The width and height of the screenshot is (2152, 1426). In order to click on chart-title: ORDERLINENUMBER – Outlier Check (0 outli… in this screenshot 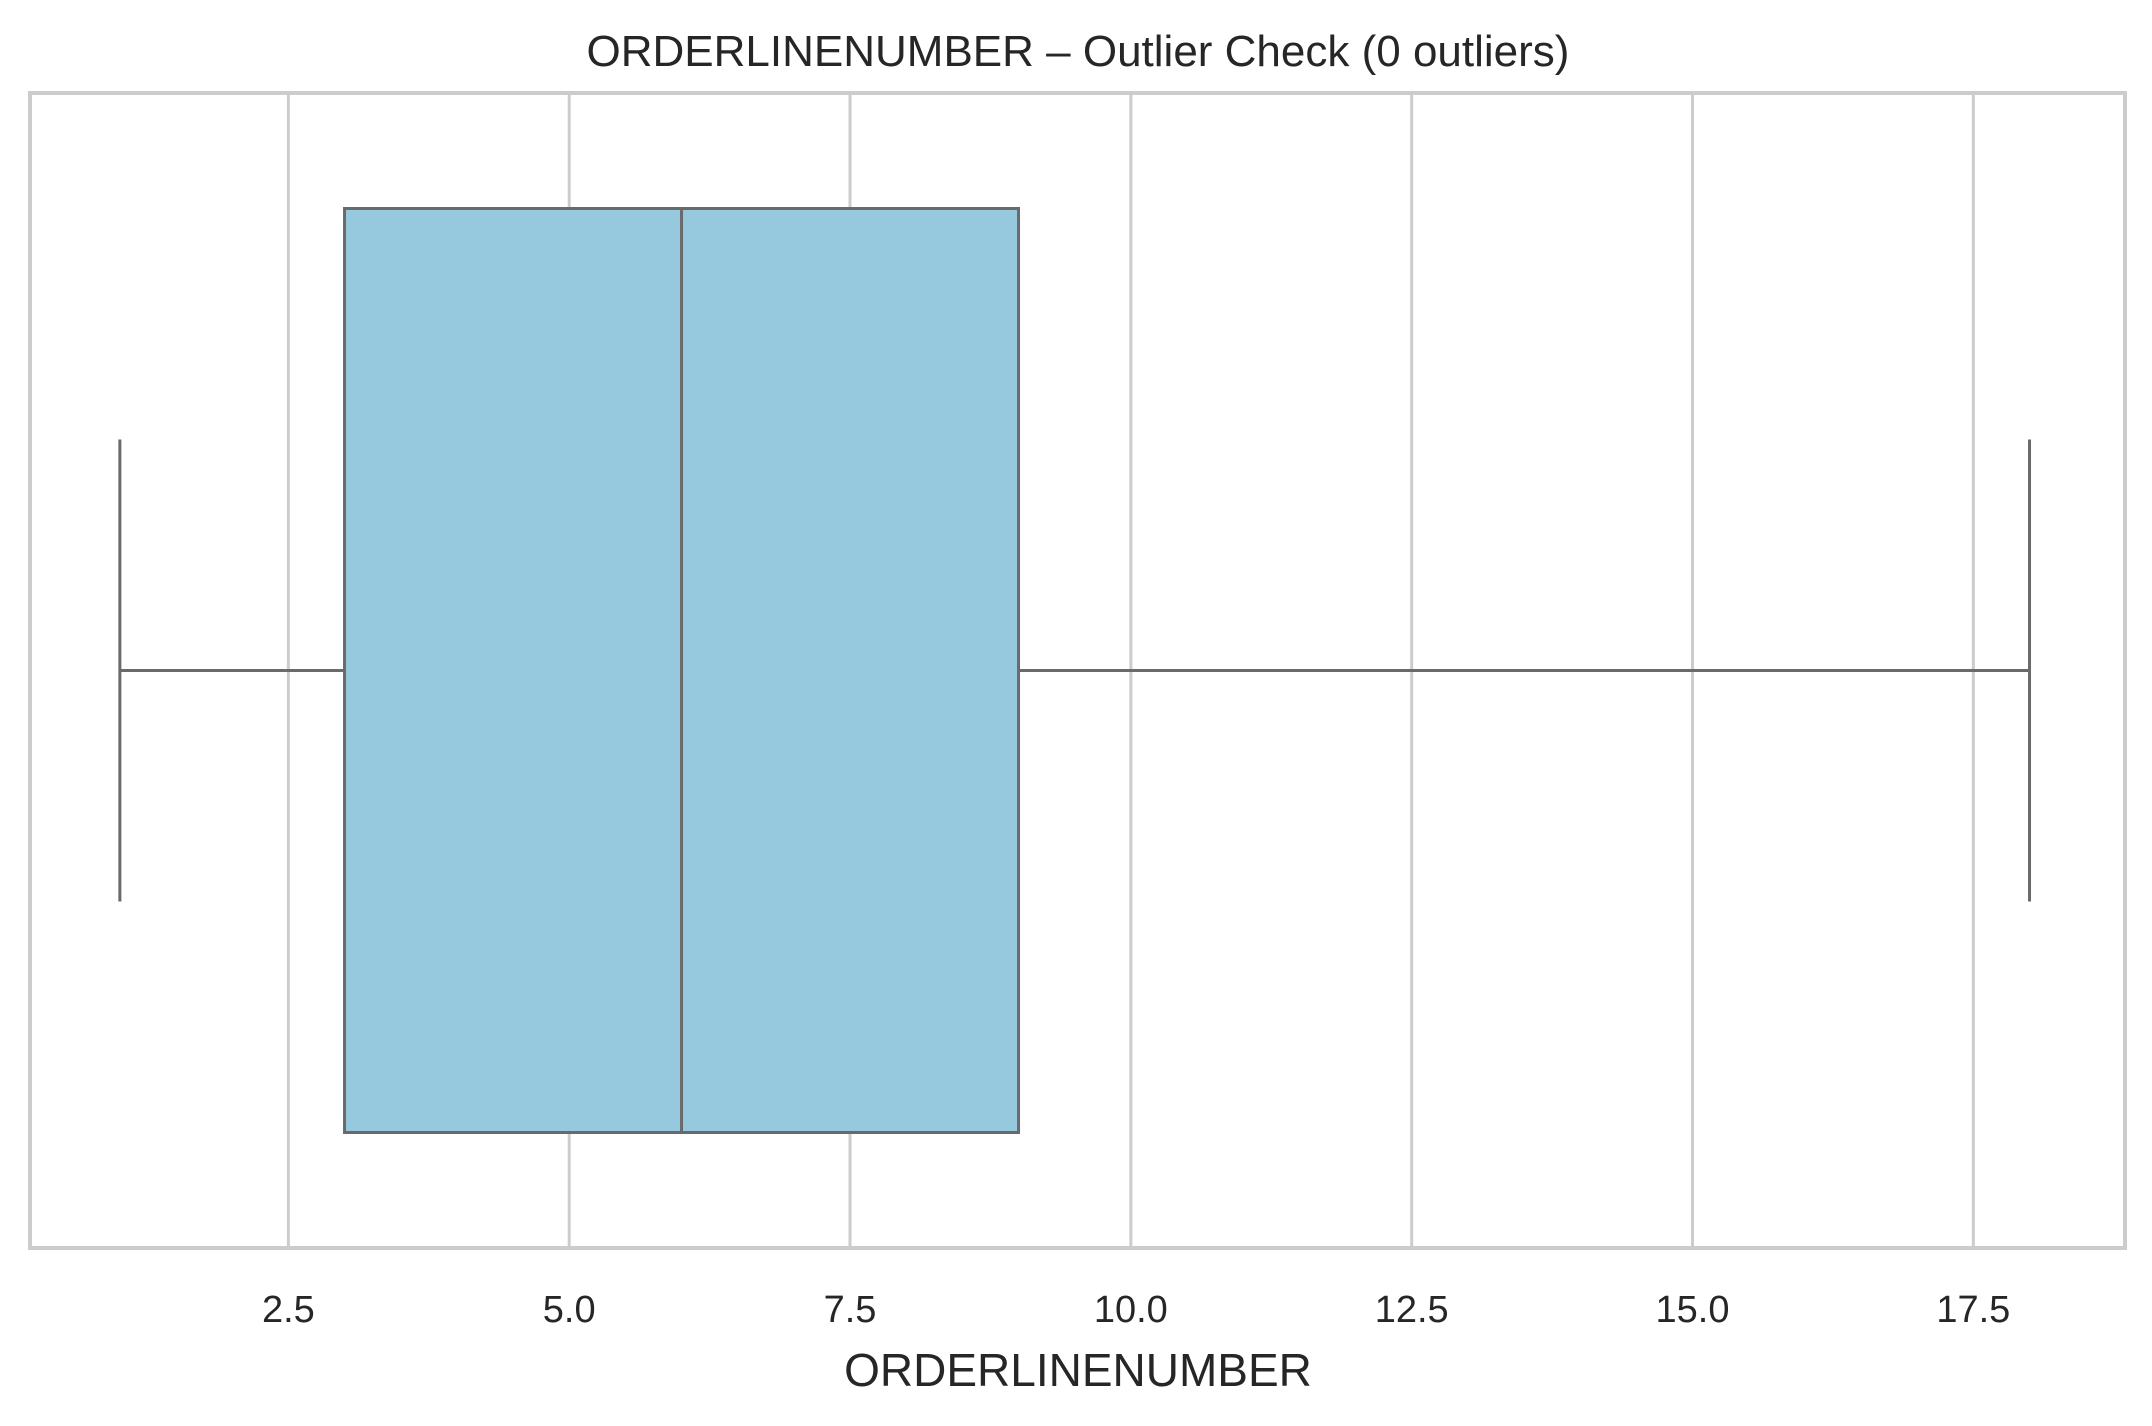, I will do `click(1078, 51)`.